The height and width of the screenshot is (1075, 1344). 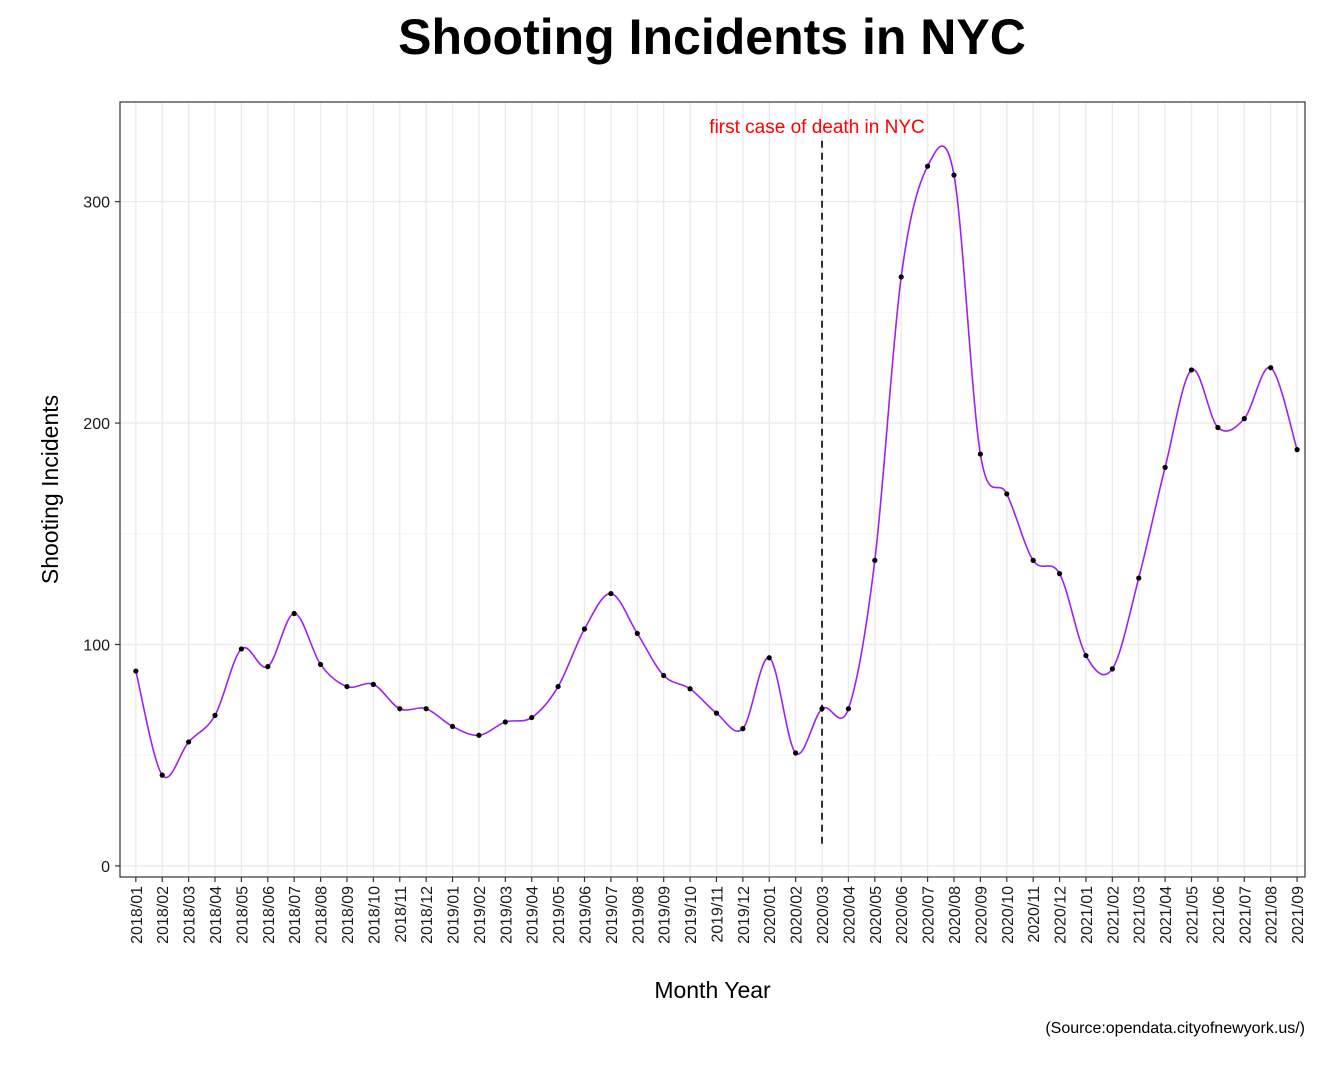 I want to click on data-point-2020/09, so click(x=980, y=454).